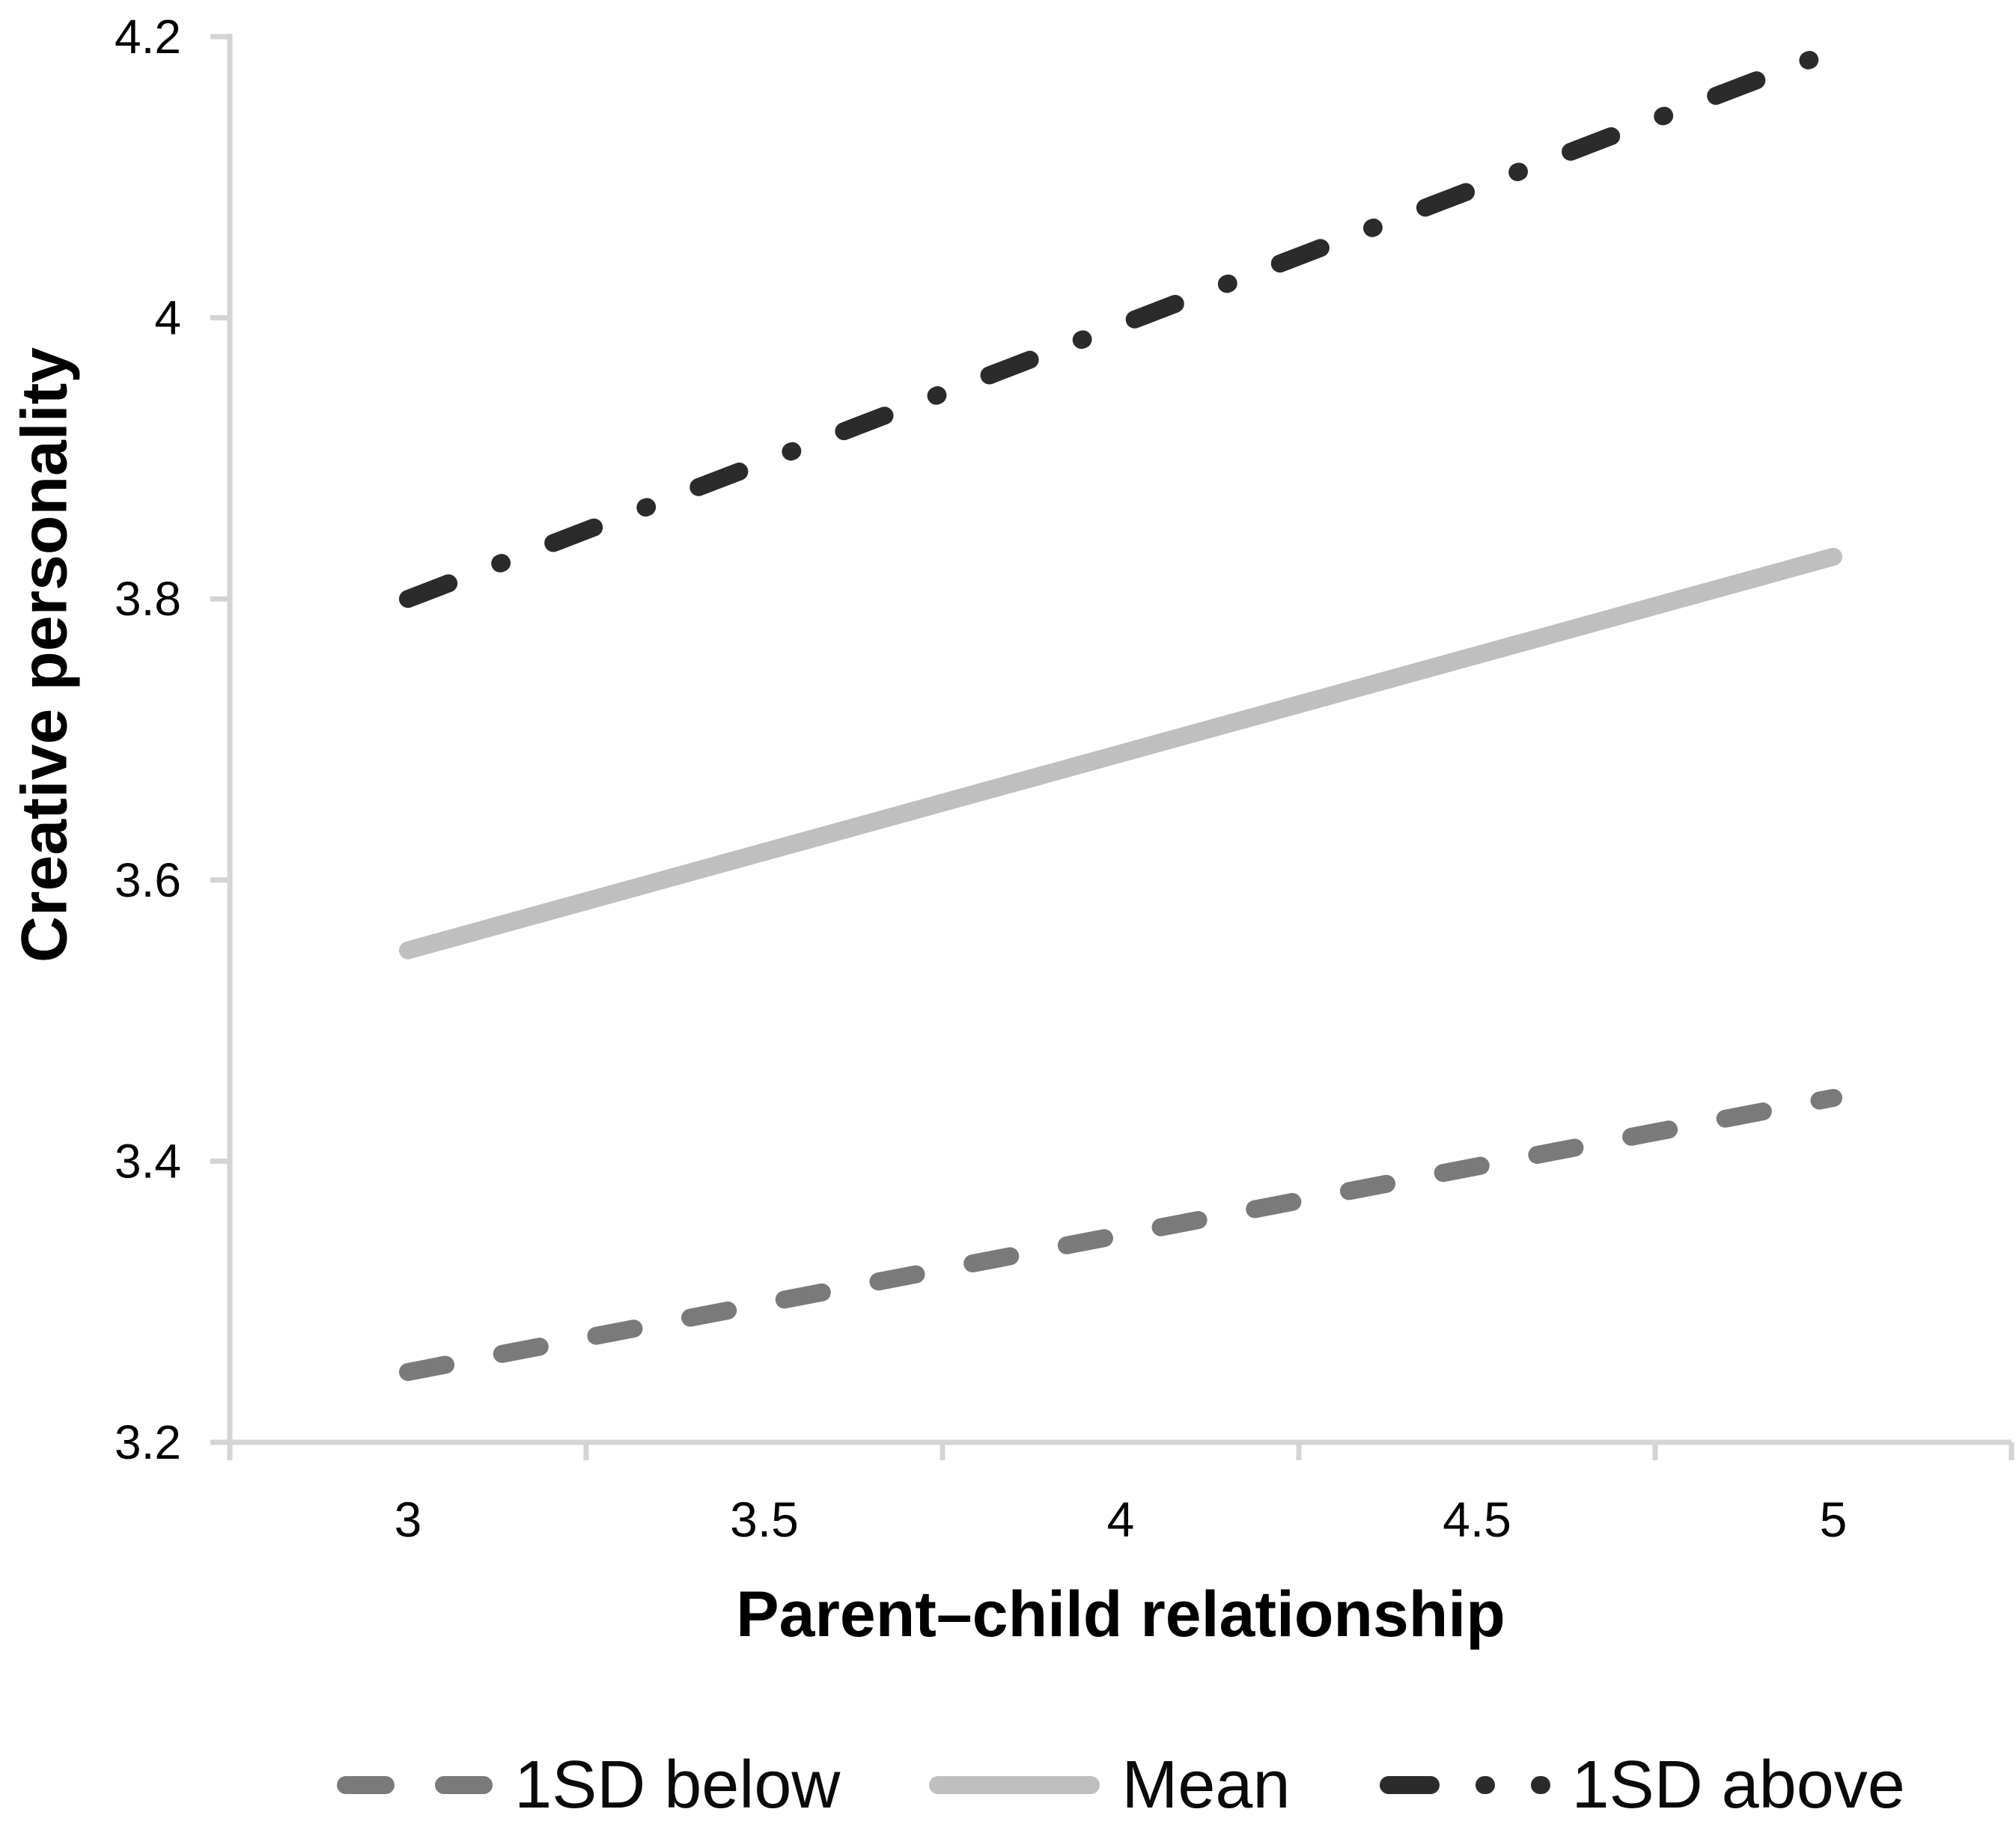 Image resolution: width=2016 pixels, height=1824 pixels. Describe the element at coordinates (1120, 1614) in the screenshot. I see `x-axis-title: Parent–child relationship` at that location.